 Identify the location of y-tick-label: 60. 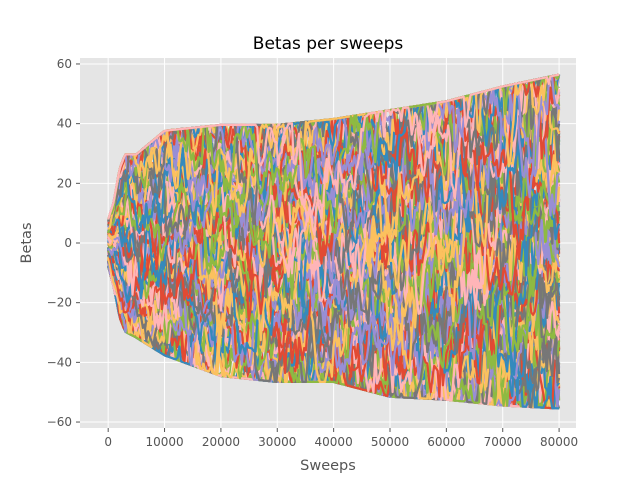
(64, 64).